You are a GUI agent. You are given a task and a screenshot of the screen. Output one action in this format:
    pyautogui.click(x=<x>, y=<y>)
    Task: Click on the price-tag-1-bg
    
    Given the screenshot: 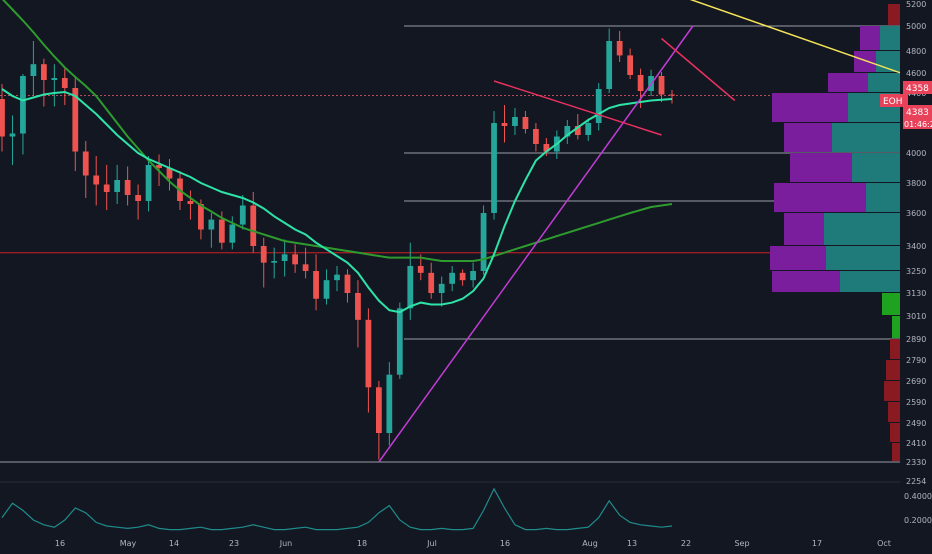 What is the action you would take?
    pyautogui.click(x=917, y=87)
    